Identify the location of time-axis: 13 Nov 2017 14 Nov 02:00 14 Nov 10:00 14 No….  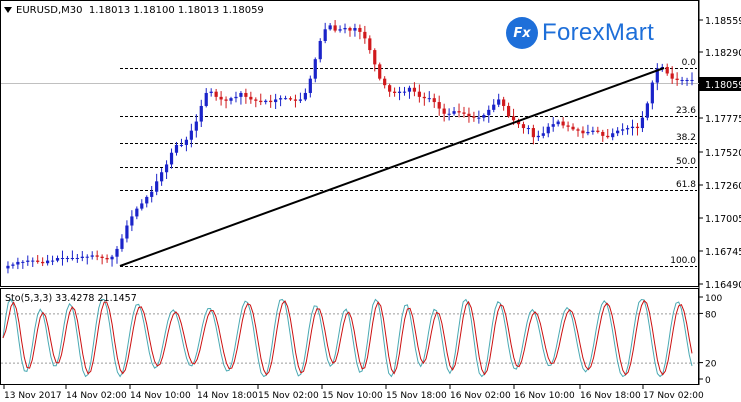
(353, 393).